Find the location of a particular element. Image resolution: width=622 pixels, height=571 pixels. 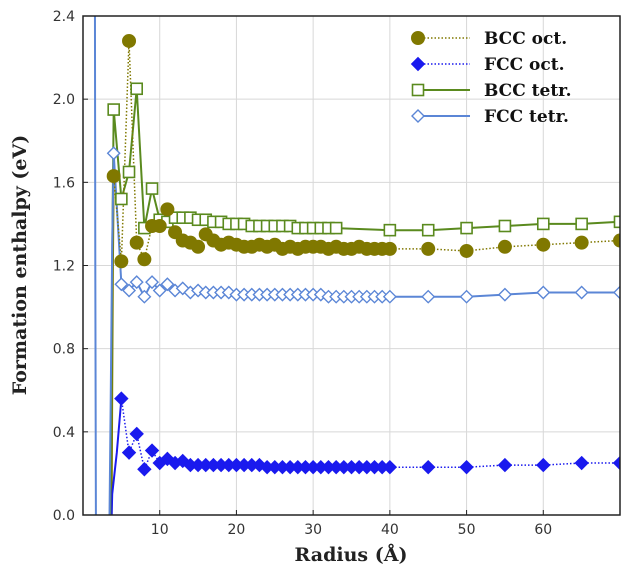

legend-label-fcc-tetr: FCC tetr. is located at coordinates (526, 117).